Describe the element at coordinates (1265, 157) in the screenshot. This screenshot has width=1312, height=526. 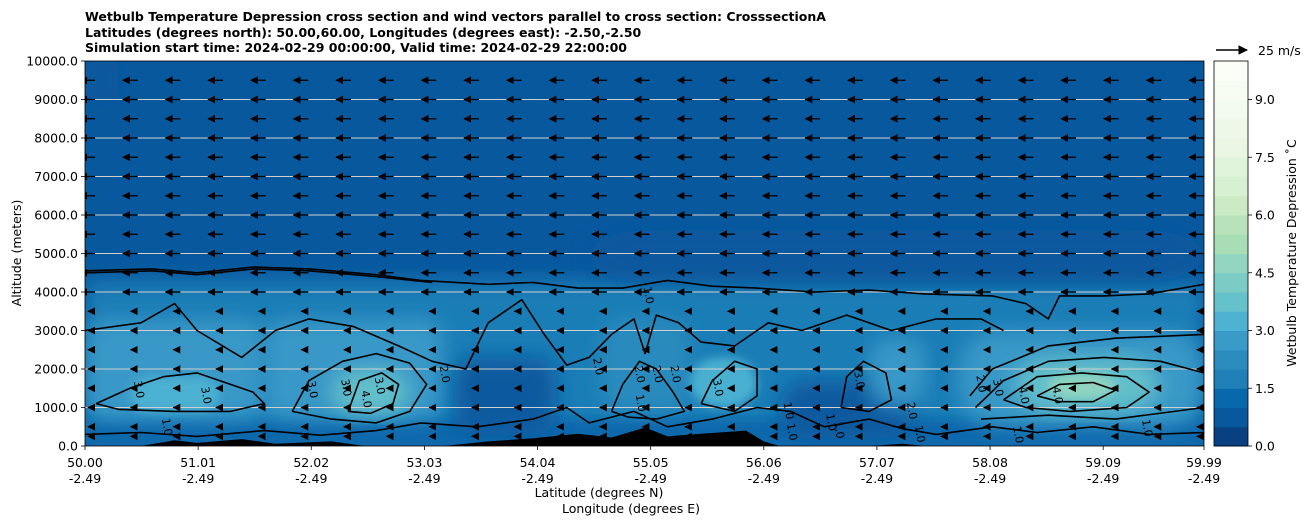
I see `colorbar-tick-label: 7.5` at that location.